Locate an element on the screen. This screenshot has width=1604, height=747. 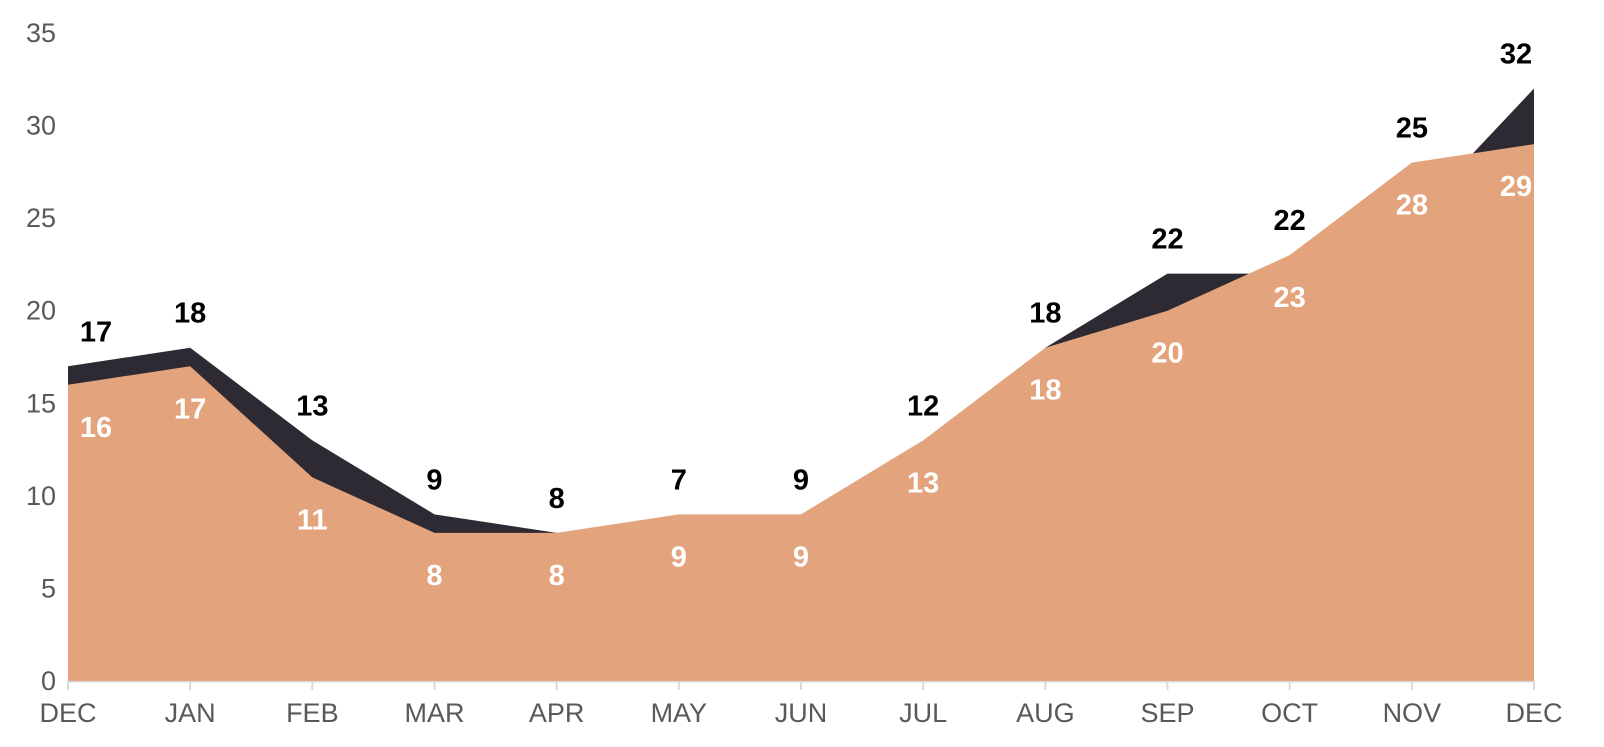
x-axis-label: JAN is located at coordinates (190, 713).